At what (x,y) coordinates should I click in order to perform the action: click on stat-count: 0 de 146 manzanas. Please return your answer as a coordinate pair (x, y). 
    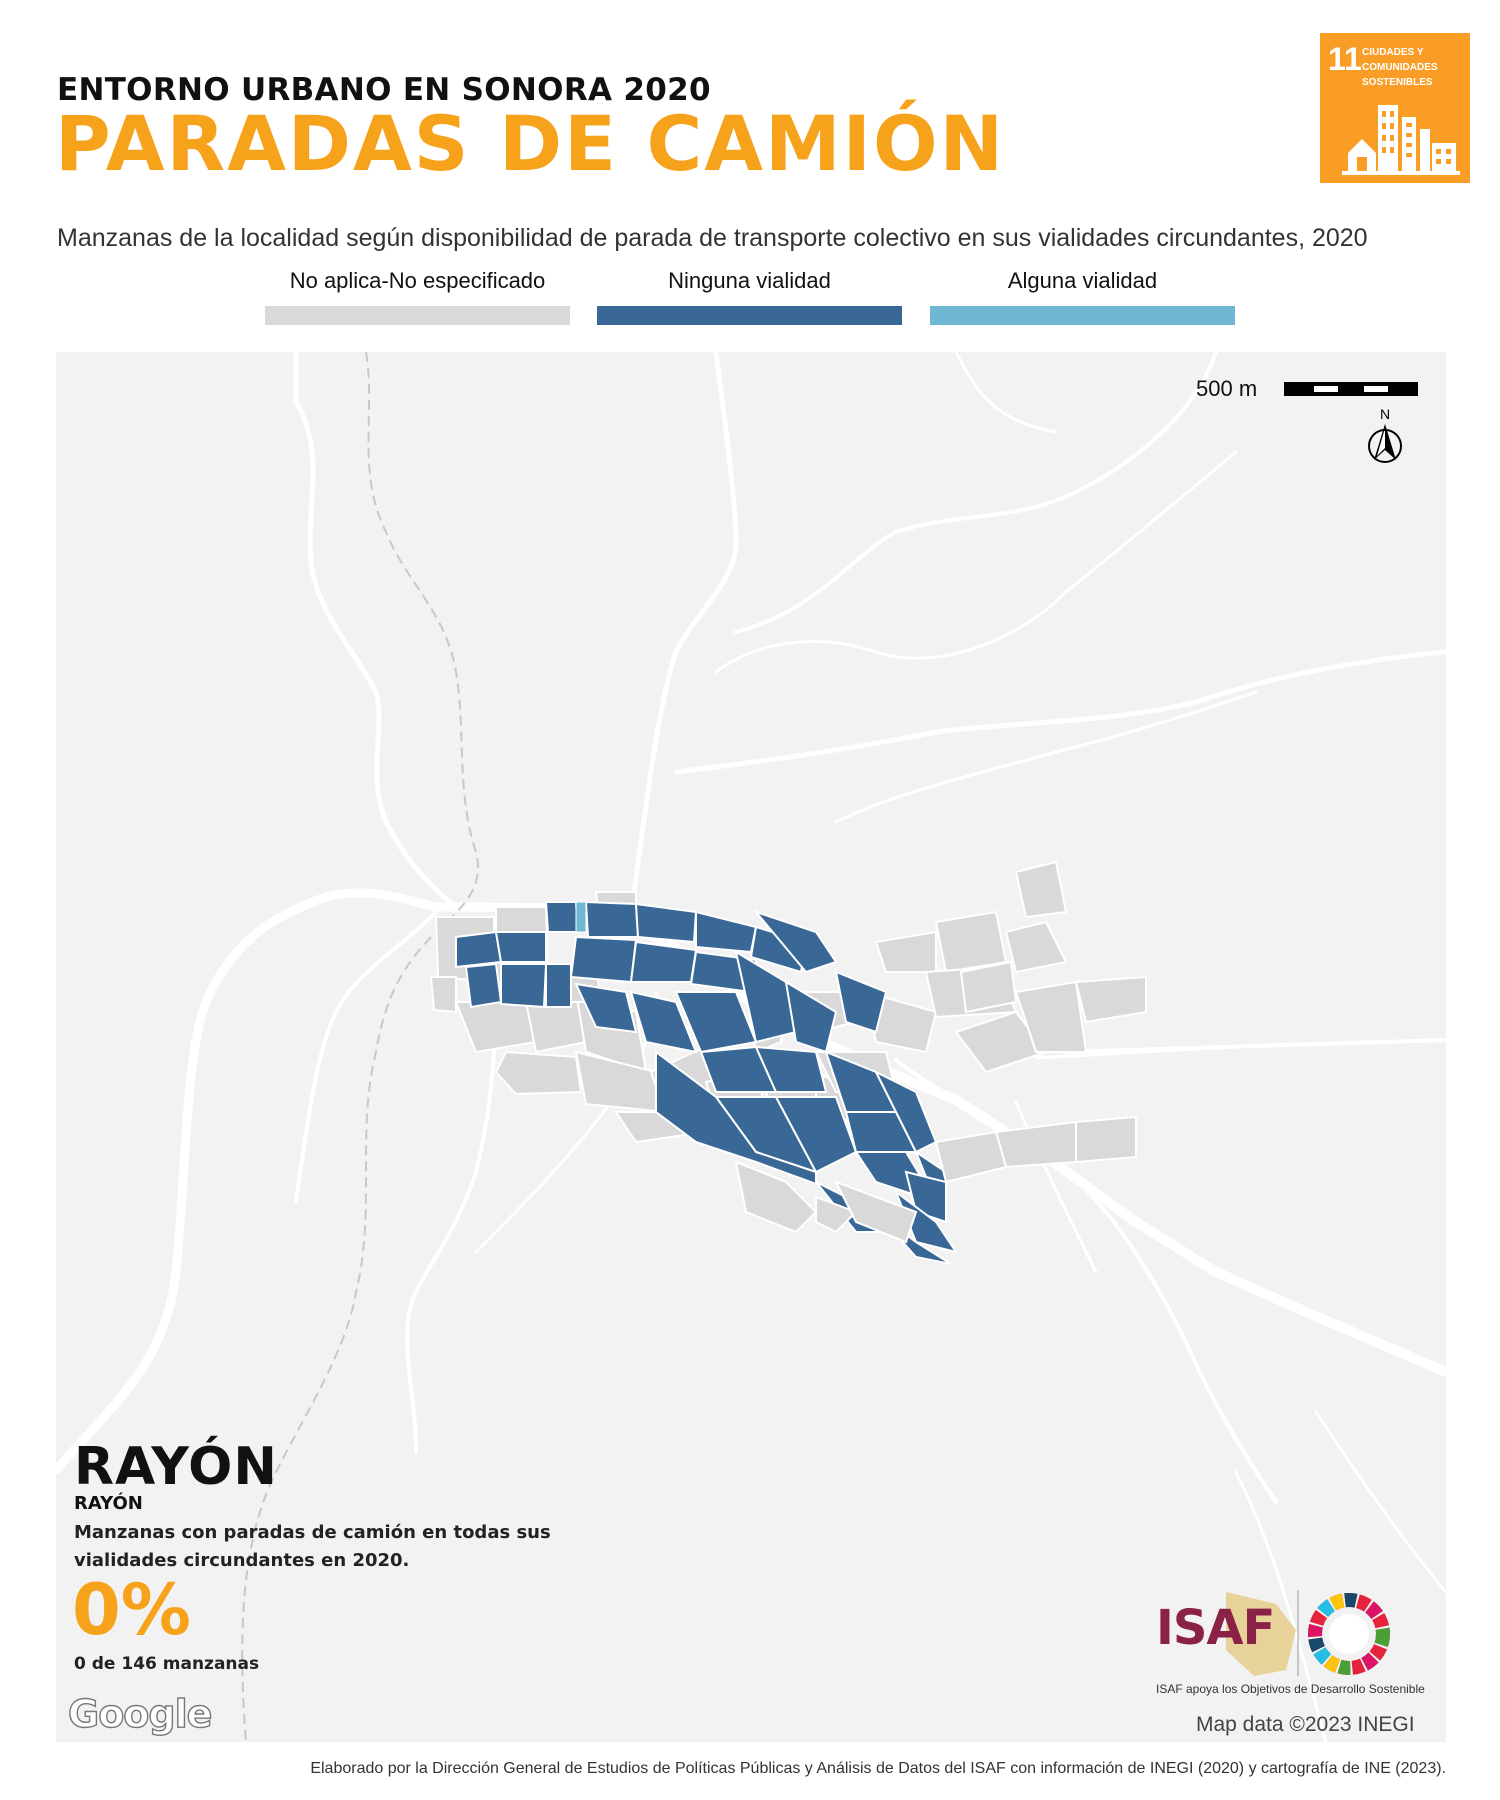
    Looking at the image, I should click on (167, 1664).